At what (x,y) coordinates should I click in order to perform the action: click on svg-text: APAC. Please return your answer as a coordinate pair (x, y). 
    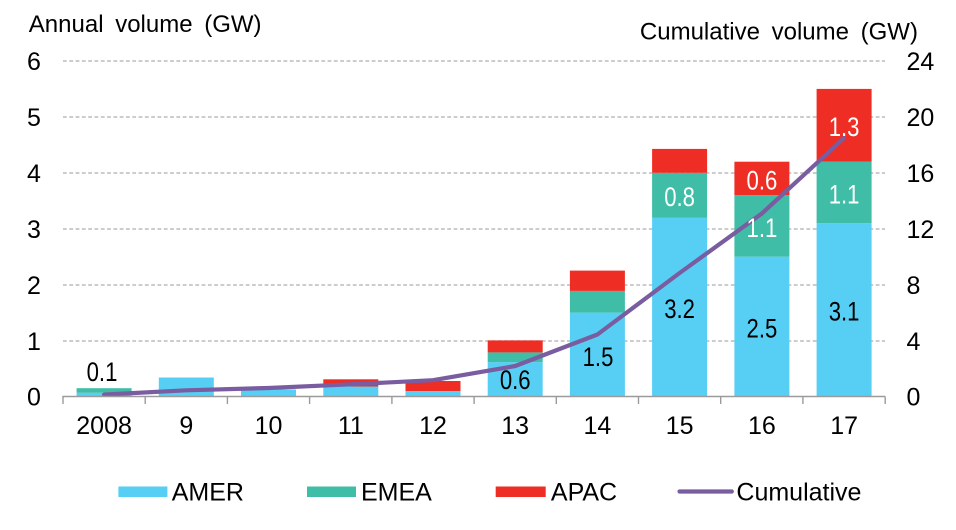
    Looking at the image, I should click on (584, 493).